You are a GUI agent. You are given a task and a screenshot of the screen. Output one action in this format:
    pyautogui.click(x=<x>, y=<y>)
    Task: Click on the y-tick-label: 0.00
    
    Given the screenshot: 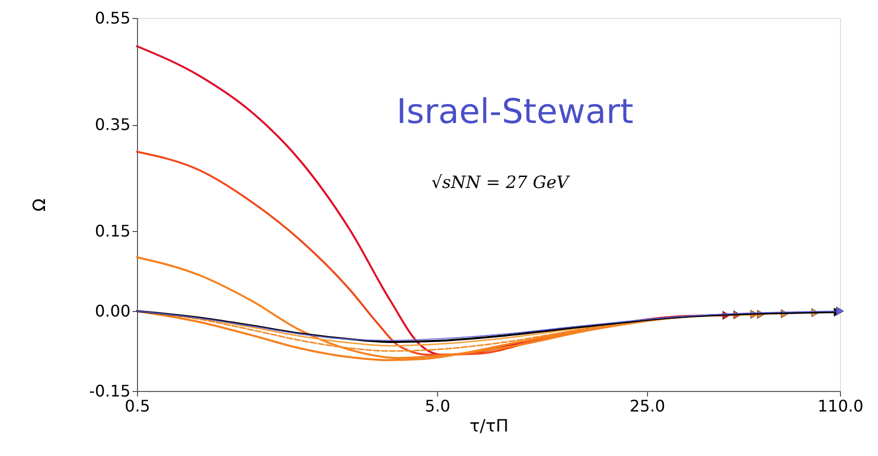 What is the action you would take?
    pyautogui.click(x=112, y=311)
    